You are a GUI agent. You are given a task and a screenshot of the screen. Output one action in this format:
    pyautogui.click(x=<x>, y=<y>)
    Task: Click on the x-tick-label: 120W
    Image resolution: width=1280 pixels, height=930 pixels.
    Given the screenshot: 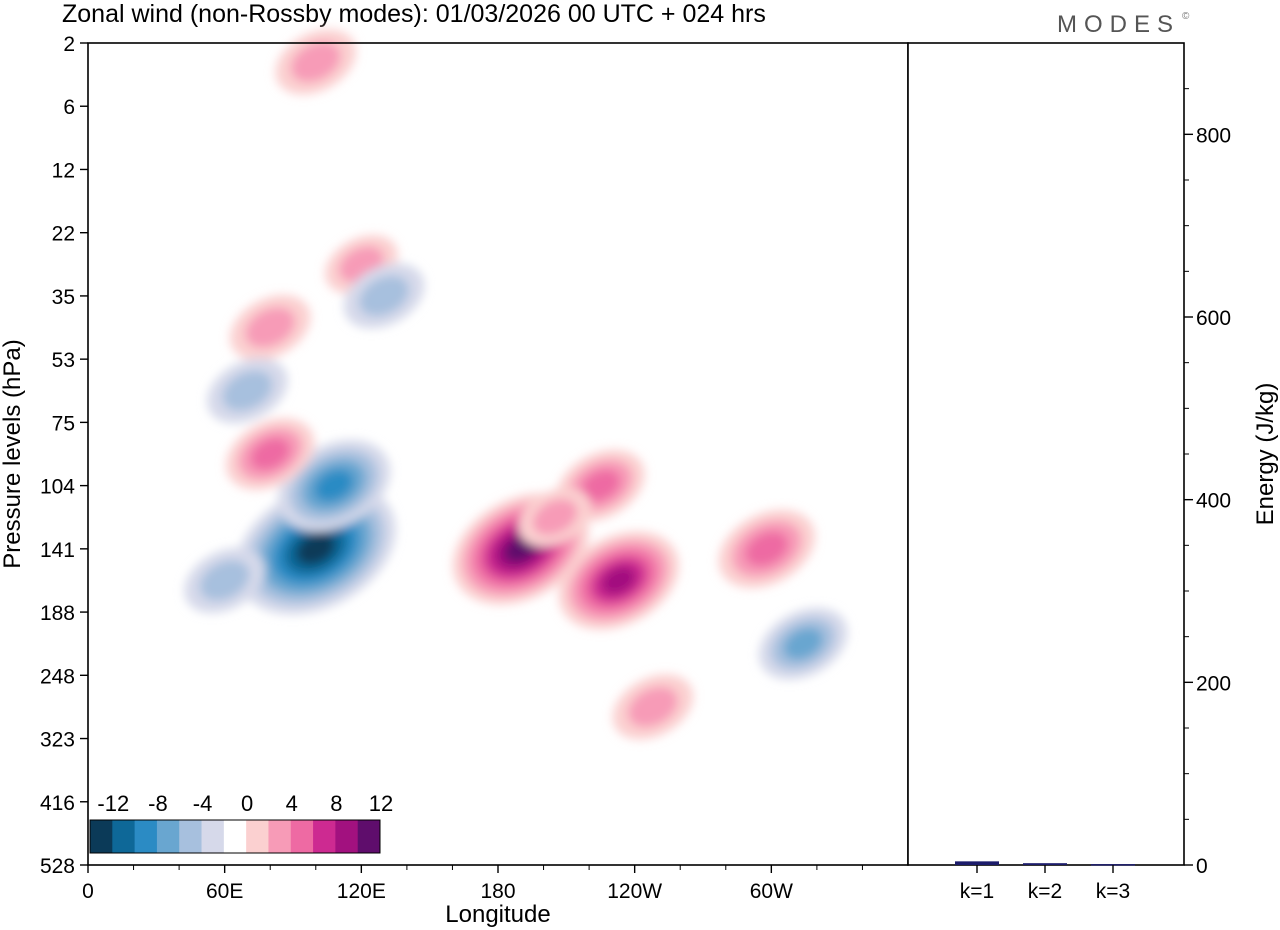 What is the action you would take?
    pyautogui.click(x=634, y=891)
    